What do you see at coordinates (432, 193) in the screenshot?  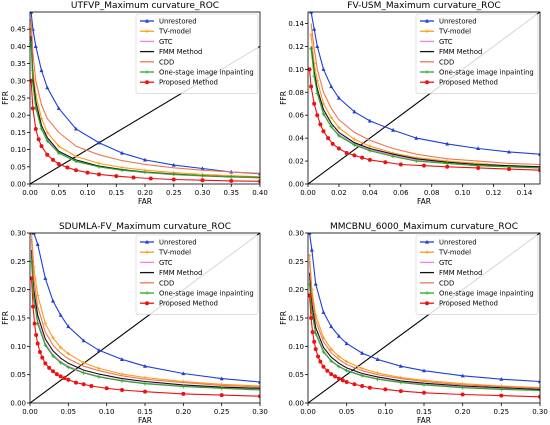 I see `x-tick-label: 0.08` at bounding box center [432, 193].